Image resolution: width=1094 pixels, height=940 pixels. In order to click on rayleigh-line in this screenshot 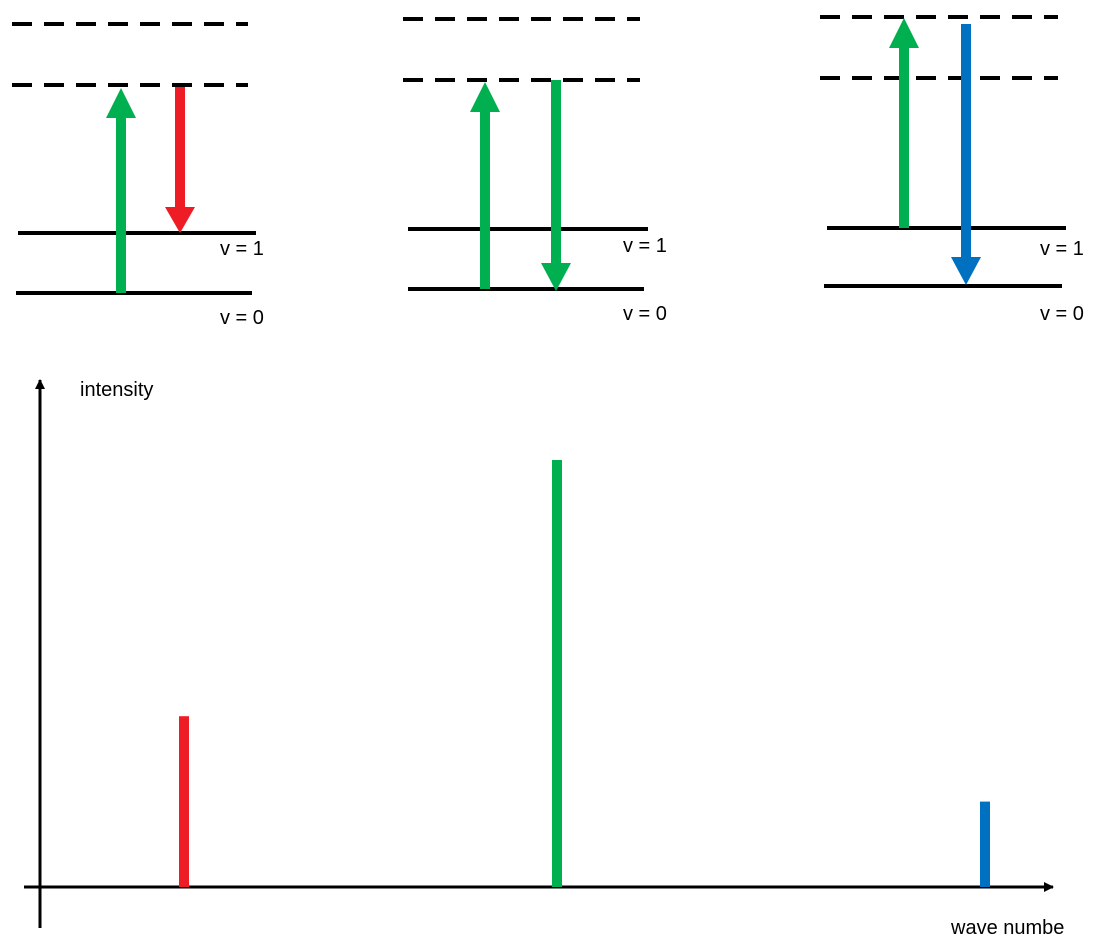, I will do `click(557, 673)`.